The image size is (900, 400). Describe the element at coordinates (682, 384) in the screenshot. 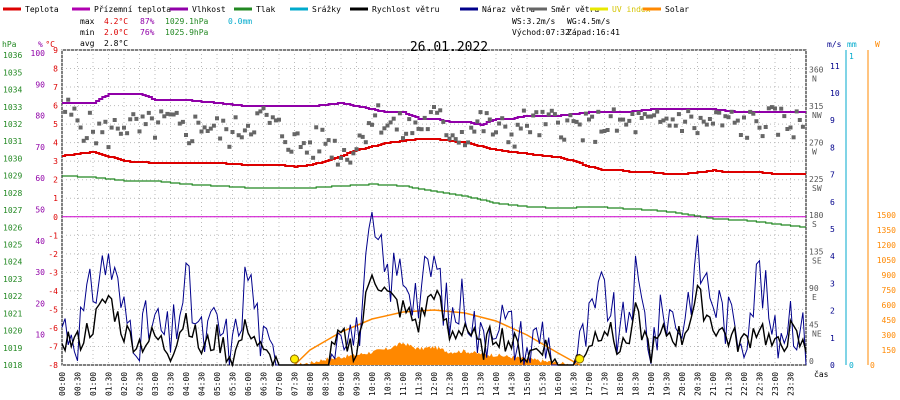

I see `x-tick-label: 20:00` at that location.